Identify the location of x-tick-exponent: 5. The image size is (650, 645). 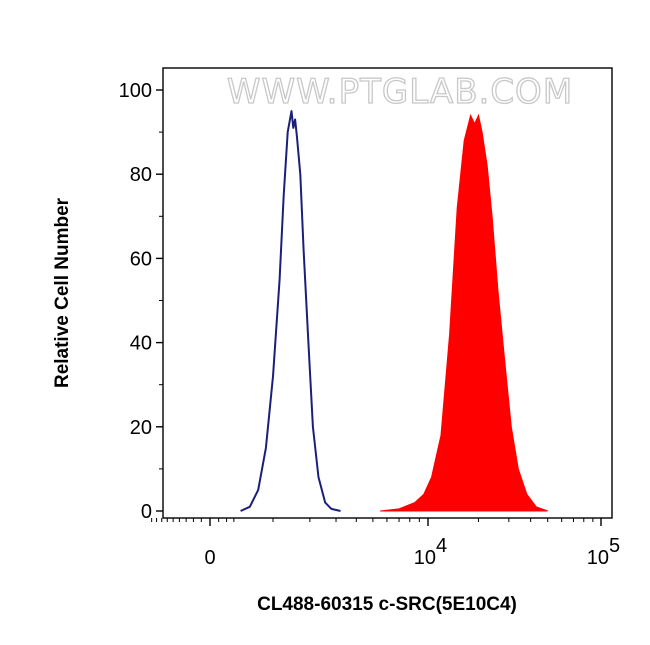
(614, 546).